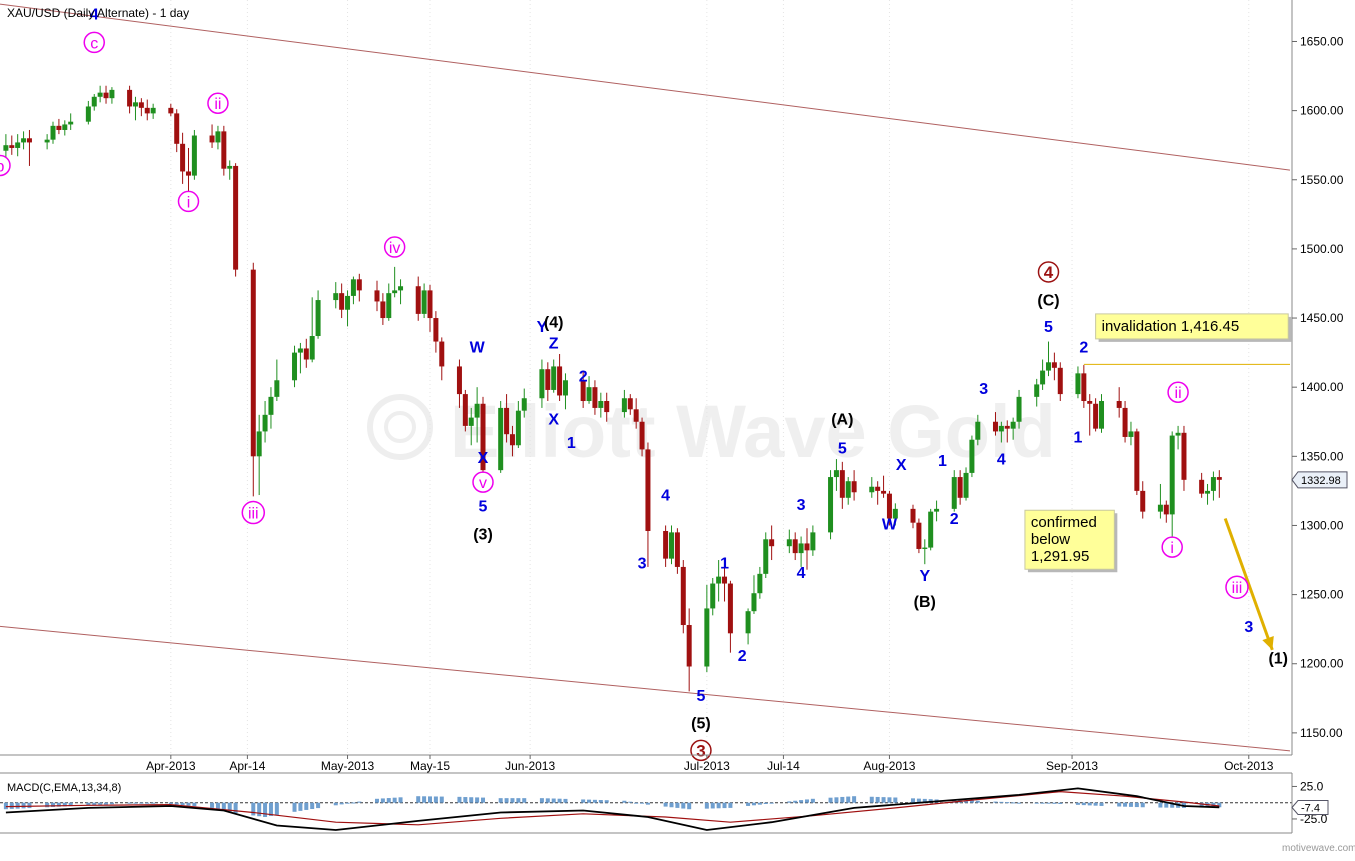  I want to click on macd-signal-line, so click(612, 808).